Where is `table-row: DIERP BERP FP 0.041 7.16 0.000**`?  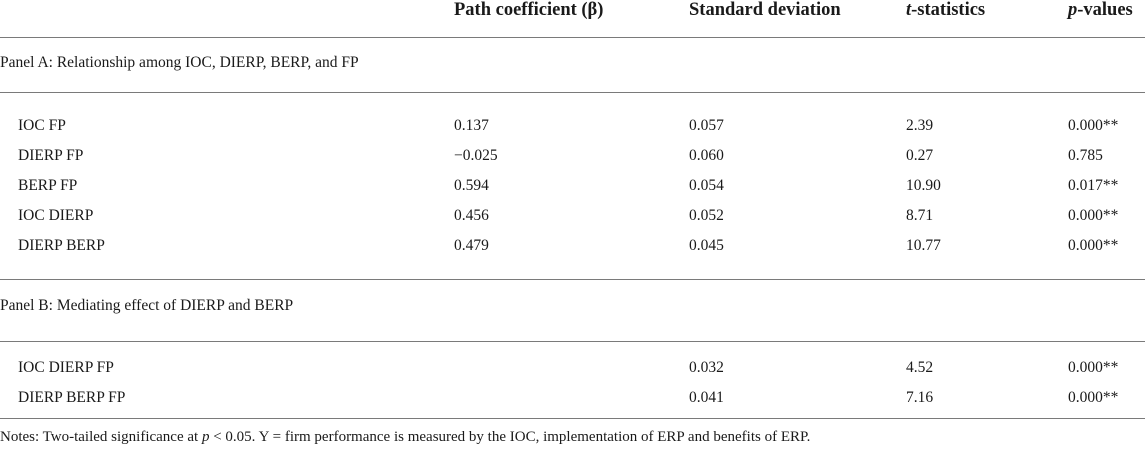 table-row: DIERP BERP FP 0.041 7.16 0.000** is located at coordinates (572, 399).